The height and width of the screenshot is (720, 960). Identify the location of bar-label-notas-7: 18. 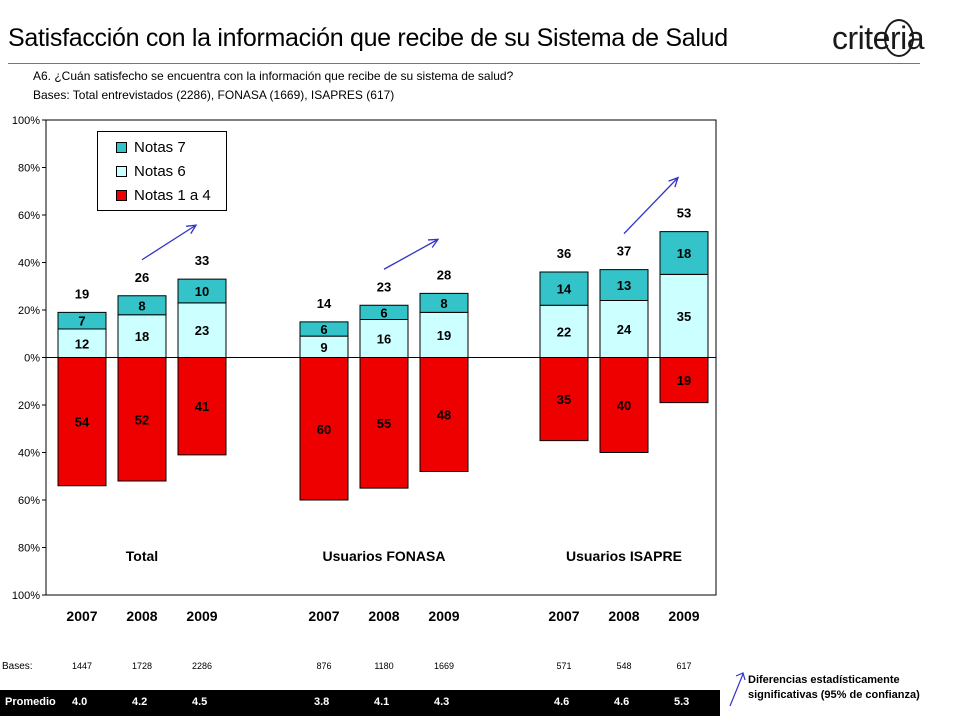
(684, 253).